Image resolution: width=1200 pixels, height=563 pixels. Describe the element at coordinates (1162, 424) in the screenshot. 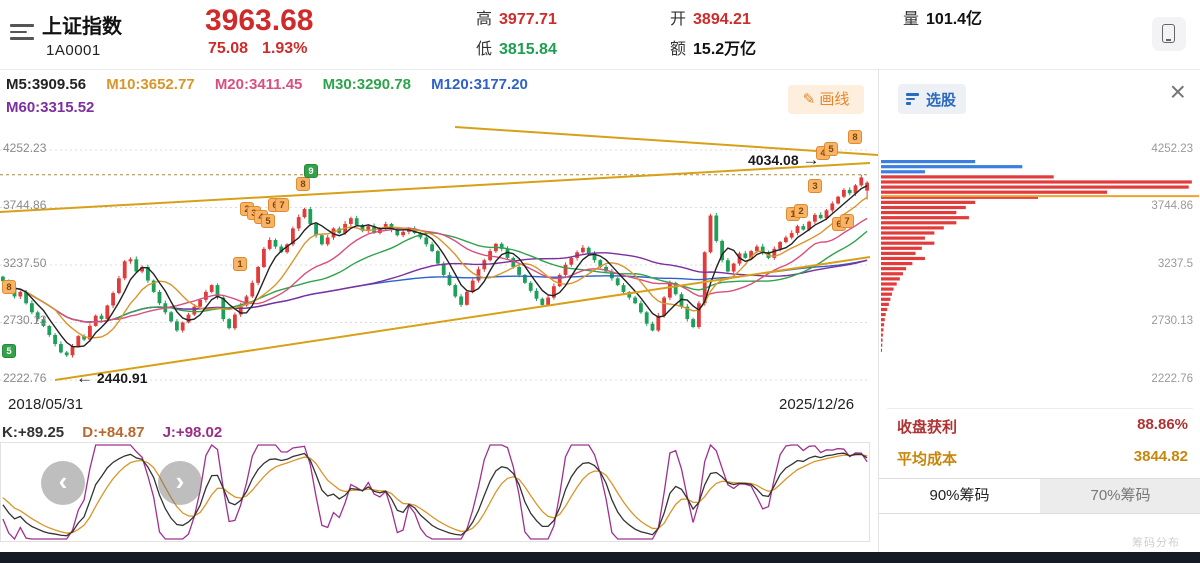

I see `profit-ratio-value: 88.86%` at that location.